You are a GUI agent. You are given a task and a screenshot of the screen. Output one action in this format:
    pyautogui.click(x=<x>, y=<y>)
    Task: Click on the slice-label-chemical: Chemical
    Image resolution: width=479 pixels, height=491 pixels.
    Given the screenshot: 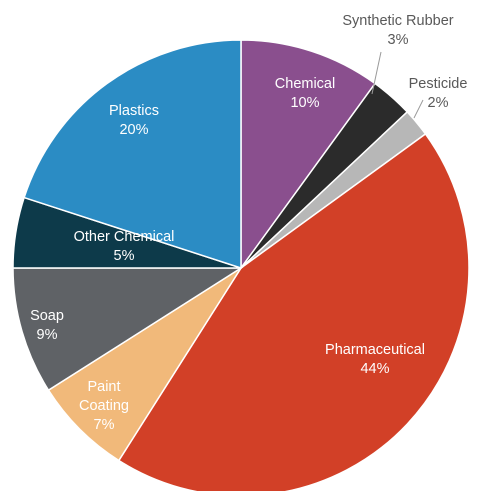 What is the action you would take?
    pyautogui.click(x=305, y=84)
    